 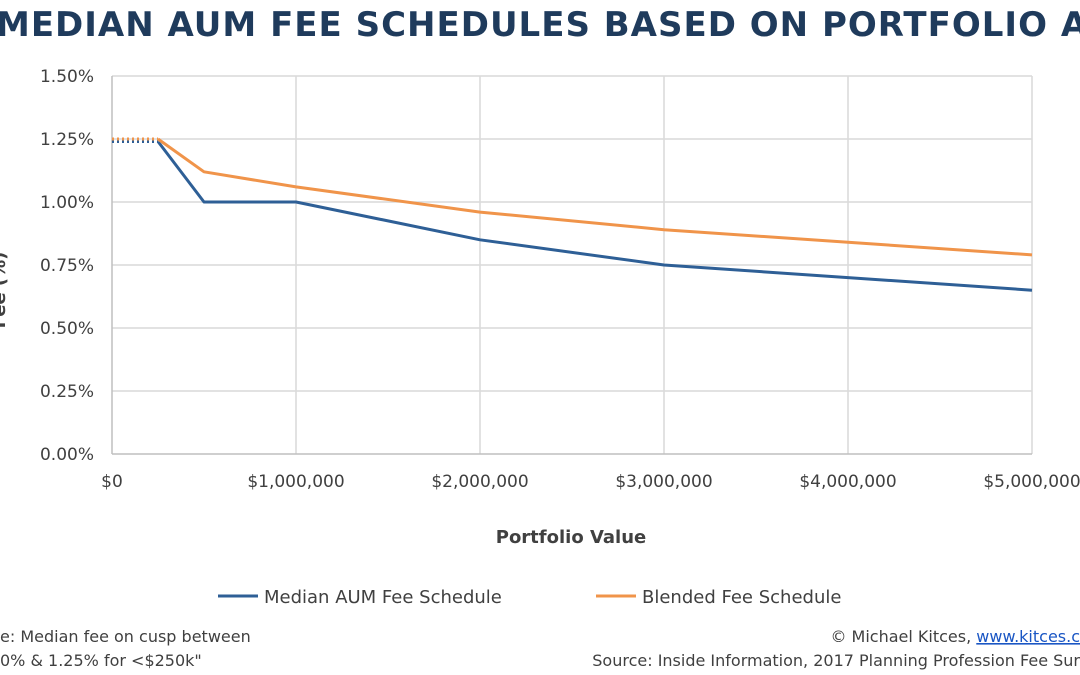 What do you see at coordinates (383, 597) in the screenshot?
I see `legend-label: Median AUM Fee Schedule` at bounding box center [383, 597].